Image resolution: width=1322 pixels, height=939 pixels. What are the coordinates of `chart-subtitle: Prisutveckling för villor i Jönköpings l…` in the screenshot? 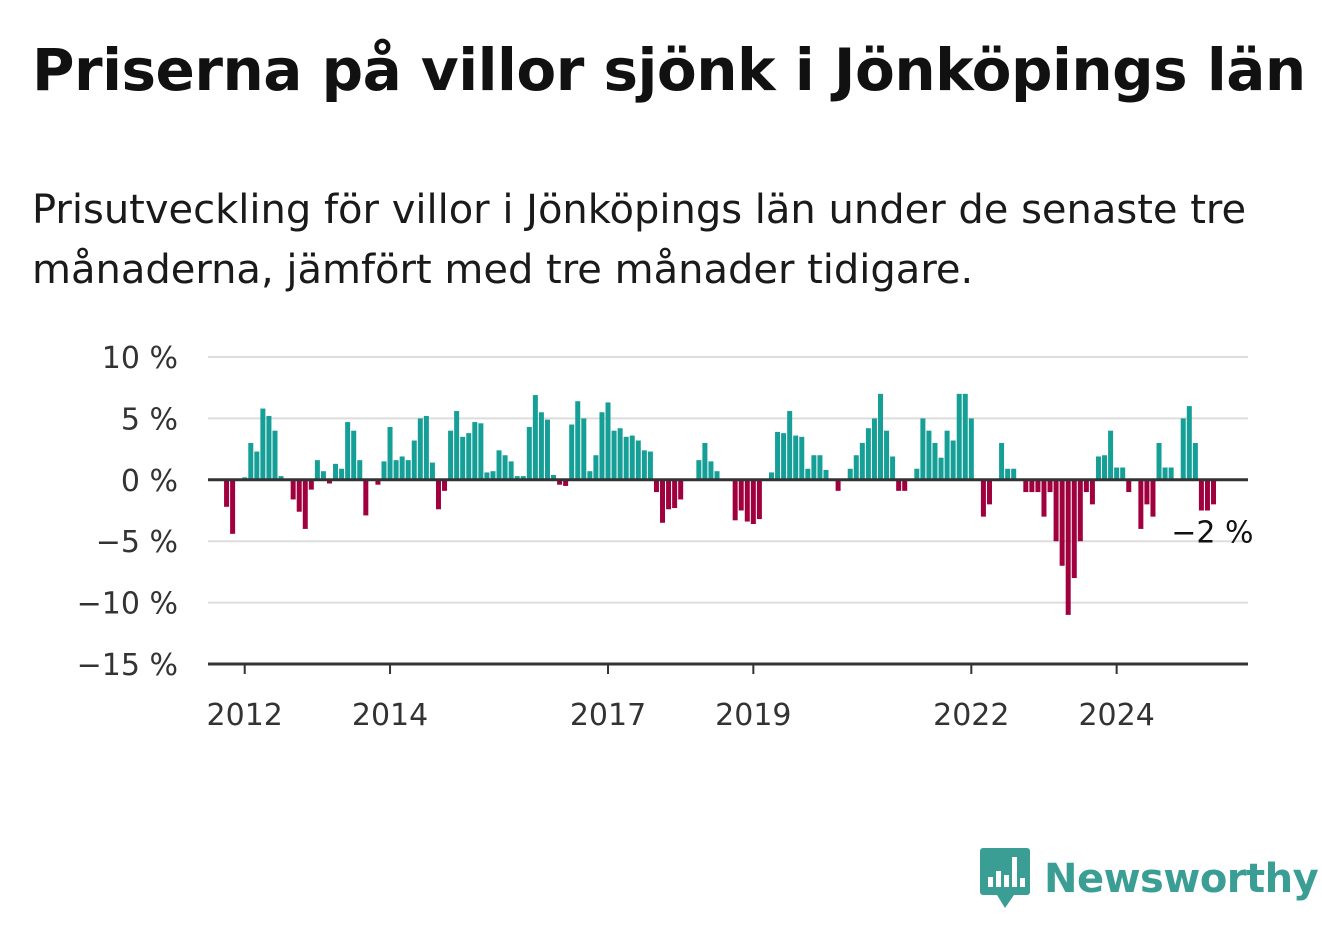 It's located at (639, 240).